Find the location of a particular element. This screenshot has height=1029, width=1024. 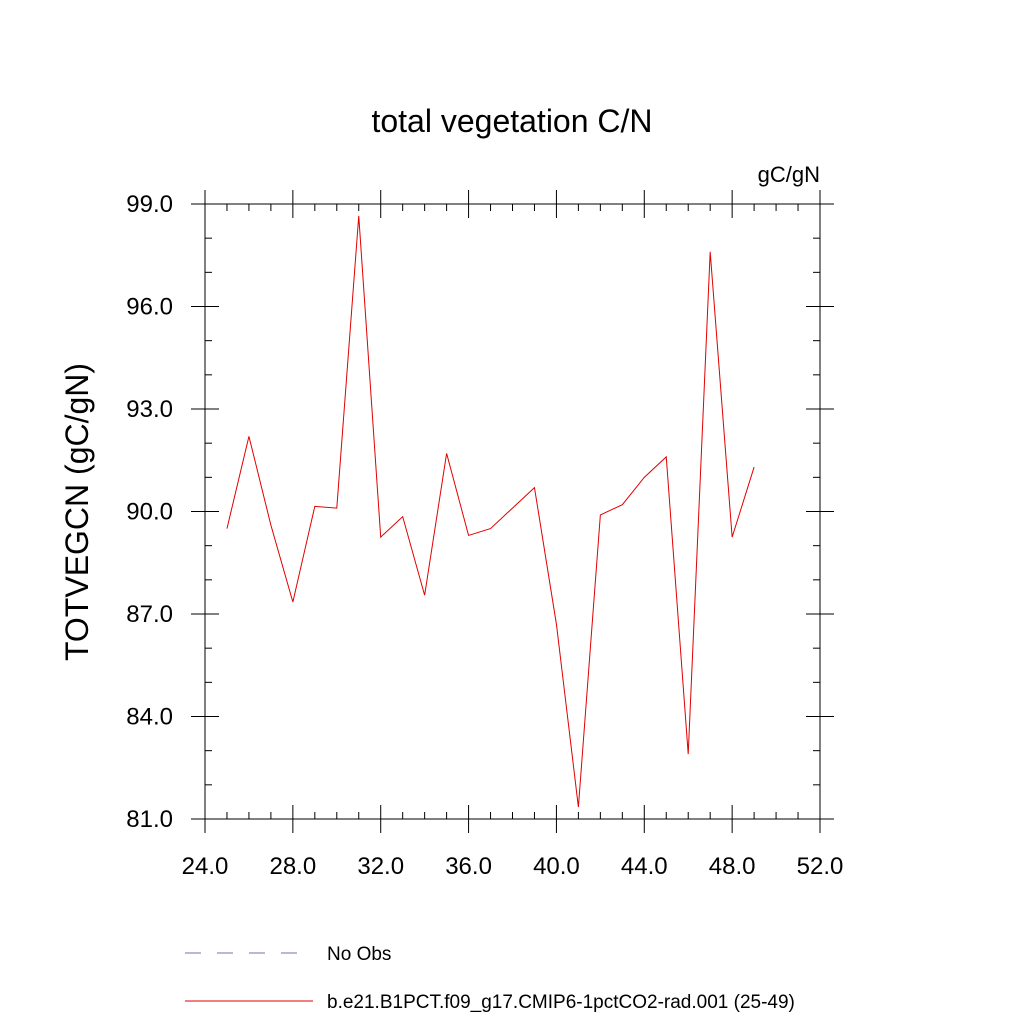

y-axis-tick-labels: 81.0 84.0 87.0 90.0 93.0 96.0 99.0 is located at coordinates (149, 512).